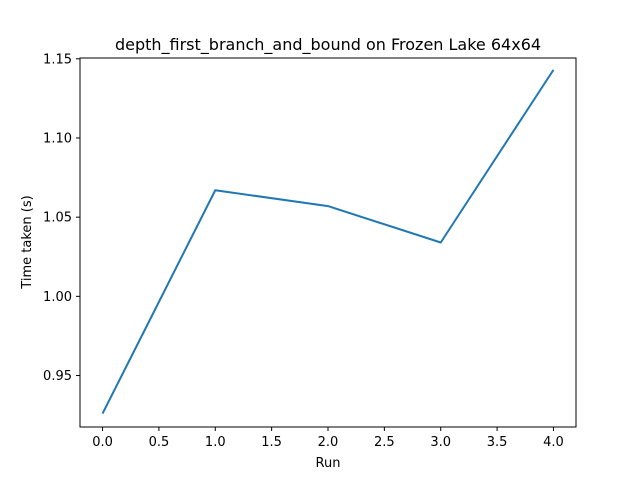 This screenshot has height=480, width=640. Describe the element at coordinates (384, 442) in the screenshot. I see `x-tick-label: 2.5` at that location.